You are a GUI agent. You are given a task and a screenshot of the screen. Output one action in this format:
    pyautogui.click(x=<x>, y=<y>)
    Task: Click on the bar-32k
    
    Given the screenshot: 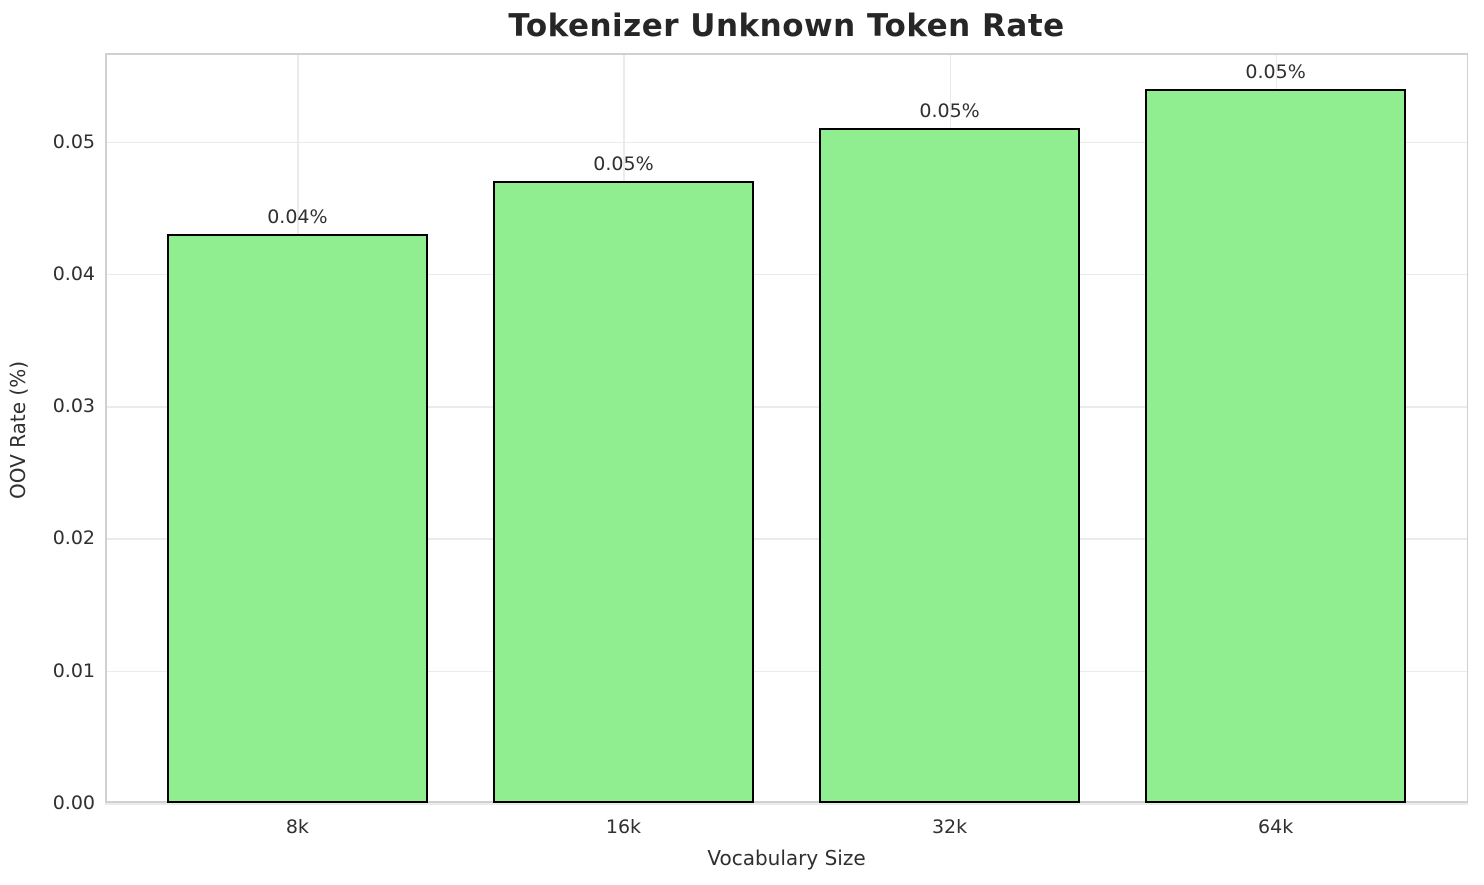 What is the action you would take?
    pyautogui.click(x=949, y=465)
    